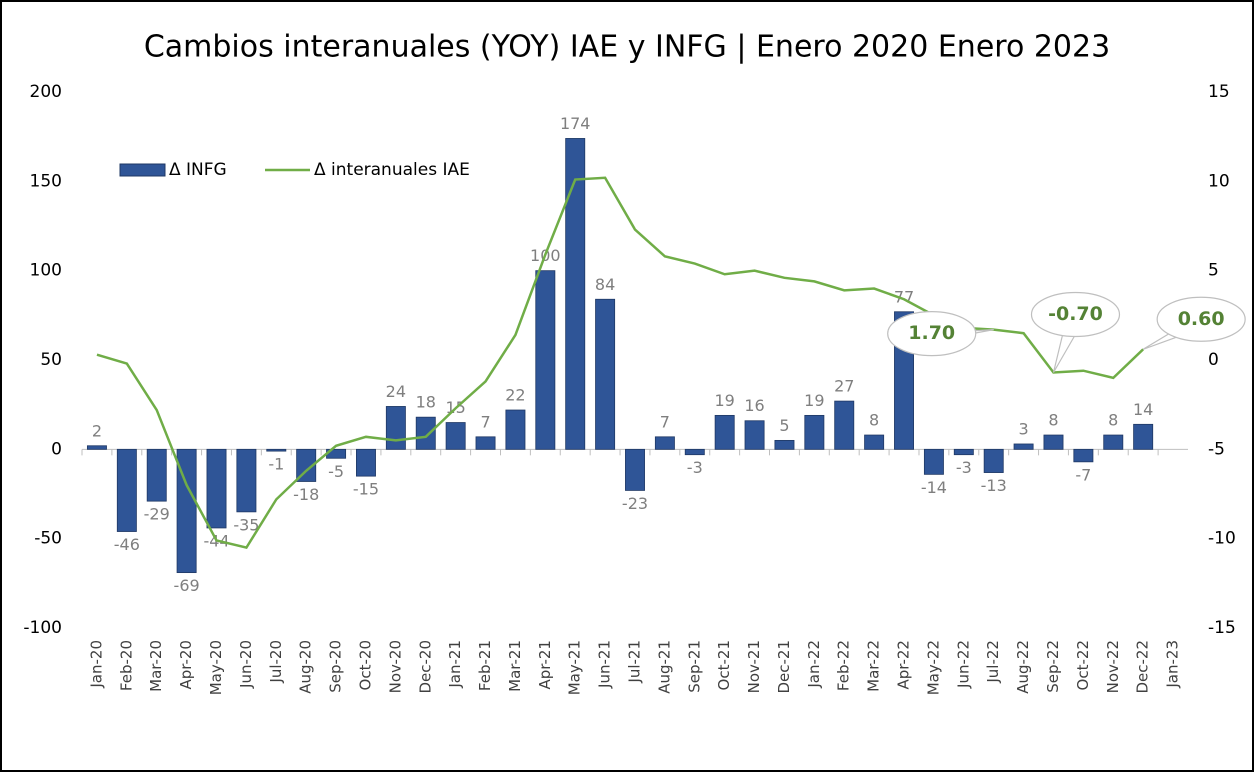 The height and width of the screenshot is (772, 1254). What do you see at coordinates (1083, 474) in the screenshot?
I see `data-label: -7` at bounding box center [1083, 474].